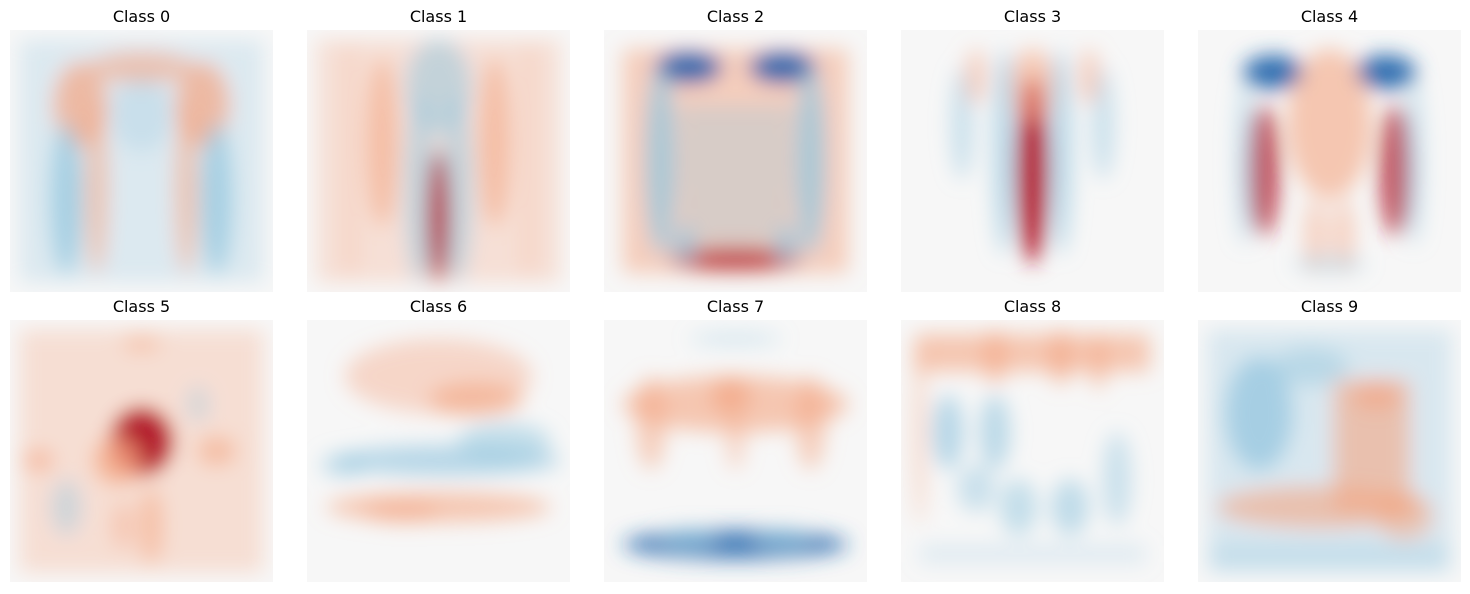 The image size is (1470, 594). I want to click on panel-title: Class 3, so click(1032, 16).